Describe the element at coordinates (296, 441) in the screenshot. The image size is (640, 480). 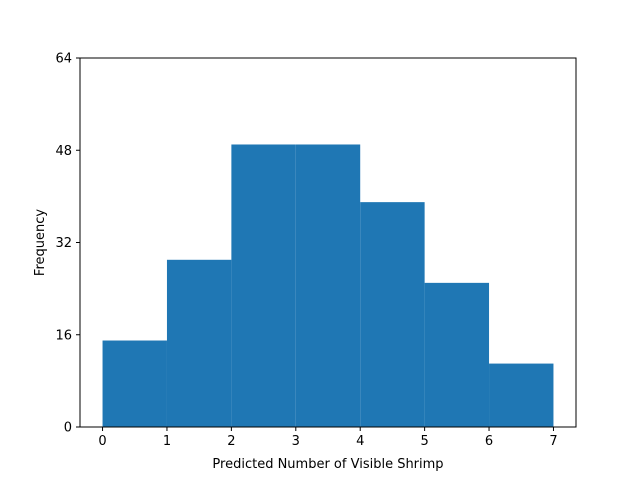
I see `x-tick-label: 3` at that location.